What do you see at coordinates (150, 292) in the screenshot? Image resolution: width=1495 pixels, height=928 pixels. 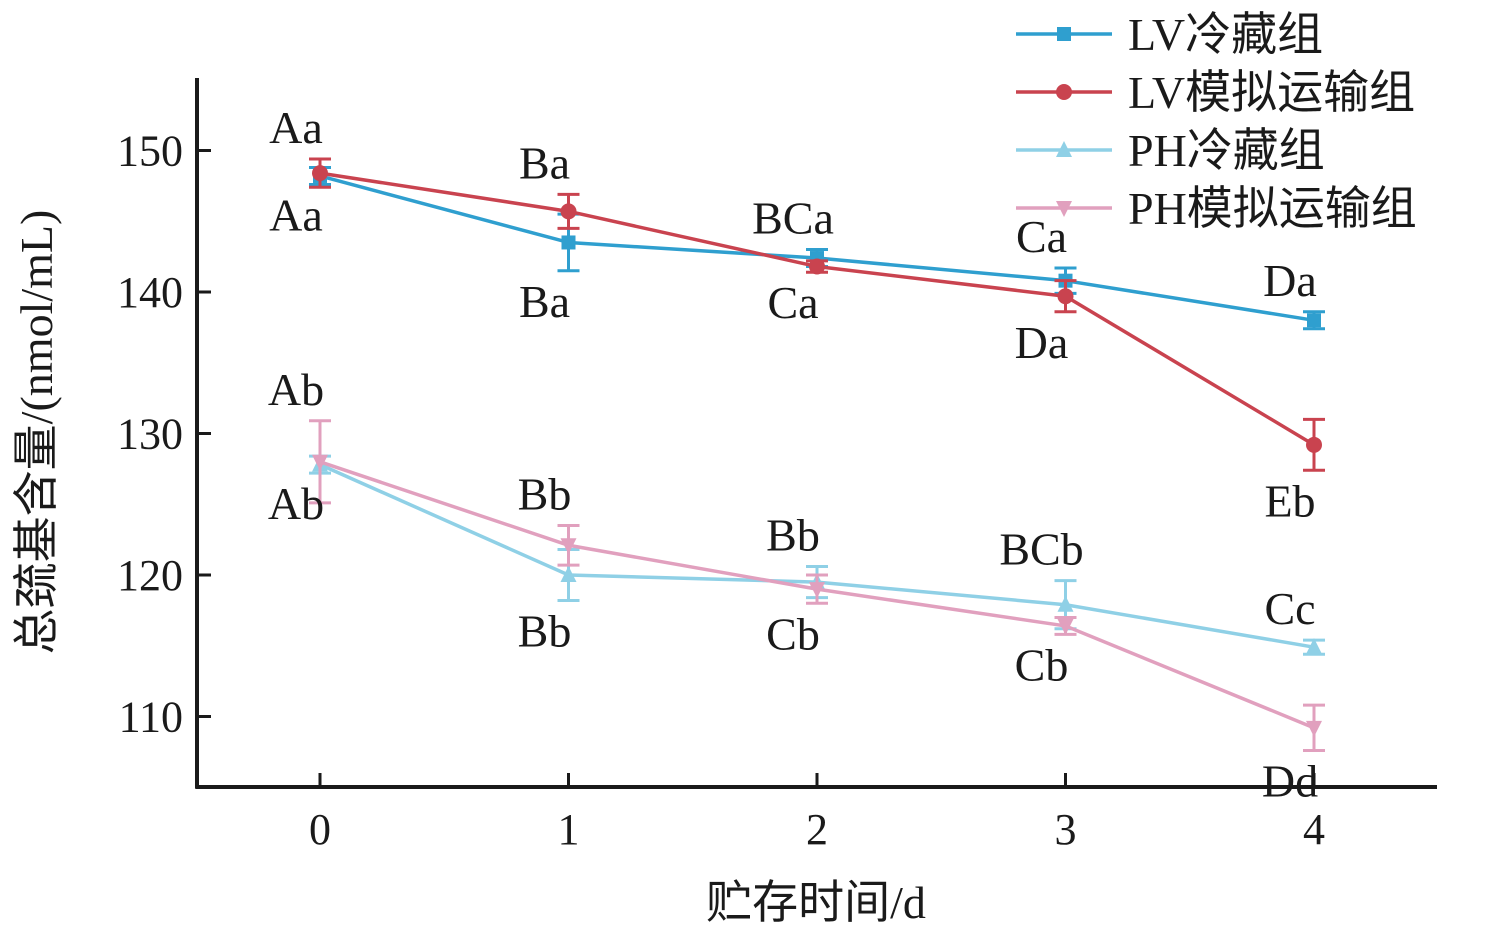 I see `y-tick-label: 140` at bounding box center [150, 292].